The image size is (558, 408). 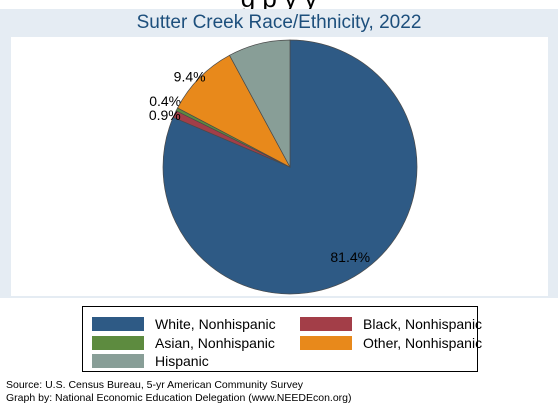 What do you see at coordinates (215, 324) in the screenshot?
I see `legend-label-white: White, Nonhispanic` at bounding box center [215, 324].